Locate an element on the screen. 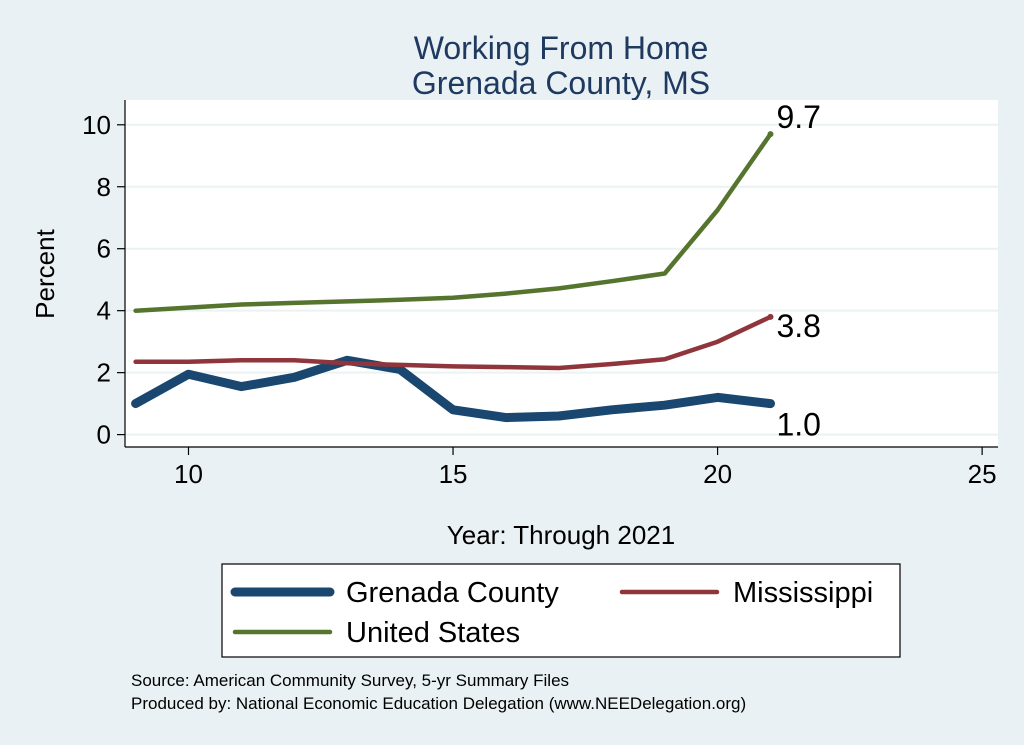 This screenshot has width=1024, height=745. y-axis-ticks: 0 2 4 6 8 10 is located at coordinates (103, 280).